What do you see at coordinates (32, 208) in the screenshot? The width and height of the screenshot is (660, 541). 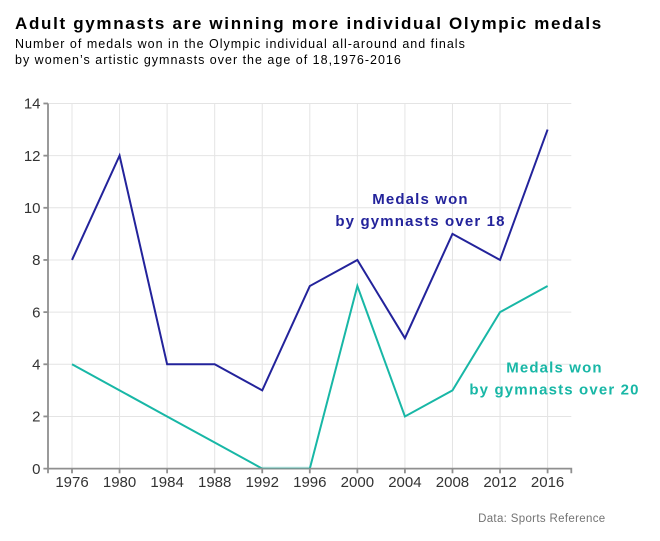 I see `svg-text: 10` at bounding box center [32, 208].